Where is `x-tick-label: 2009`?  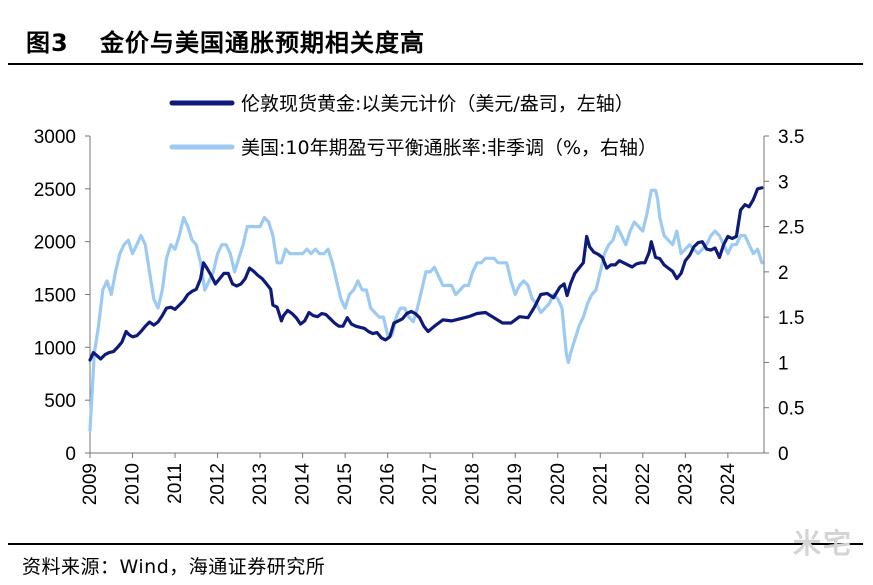 x-tick-label: 2009 is located at coordinates (90, 484).